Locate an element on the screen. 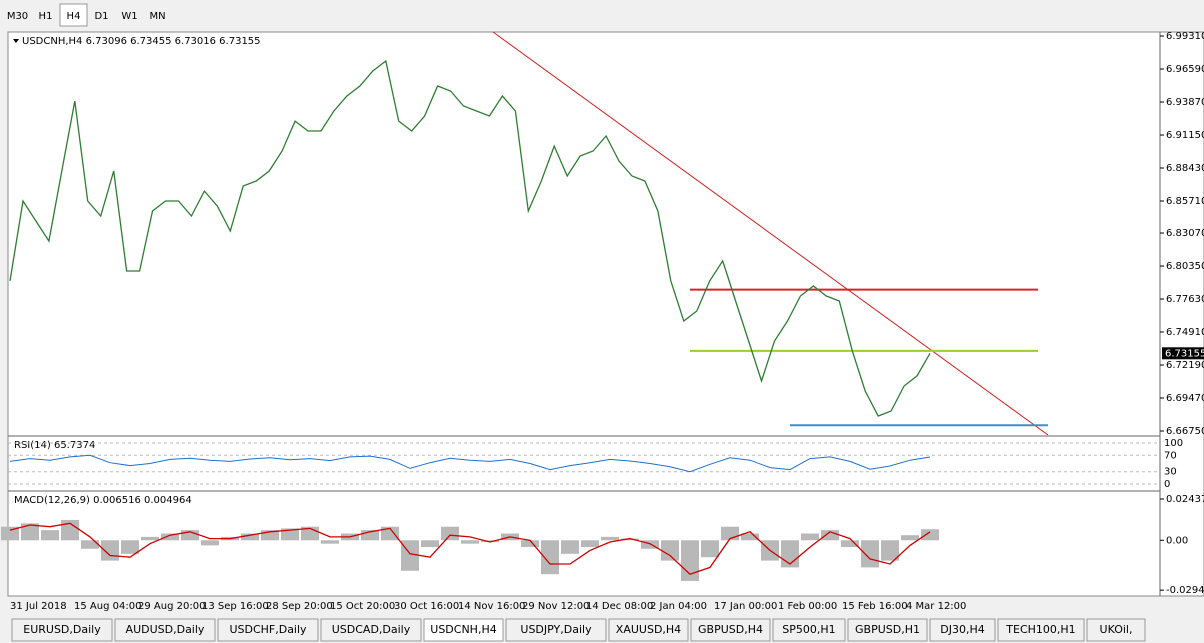 The width and height of the screenshot is (1204, 643). price-tick-label: 6.88430 is located at coordinates (1185, 168).